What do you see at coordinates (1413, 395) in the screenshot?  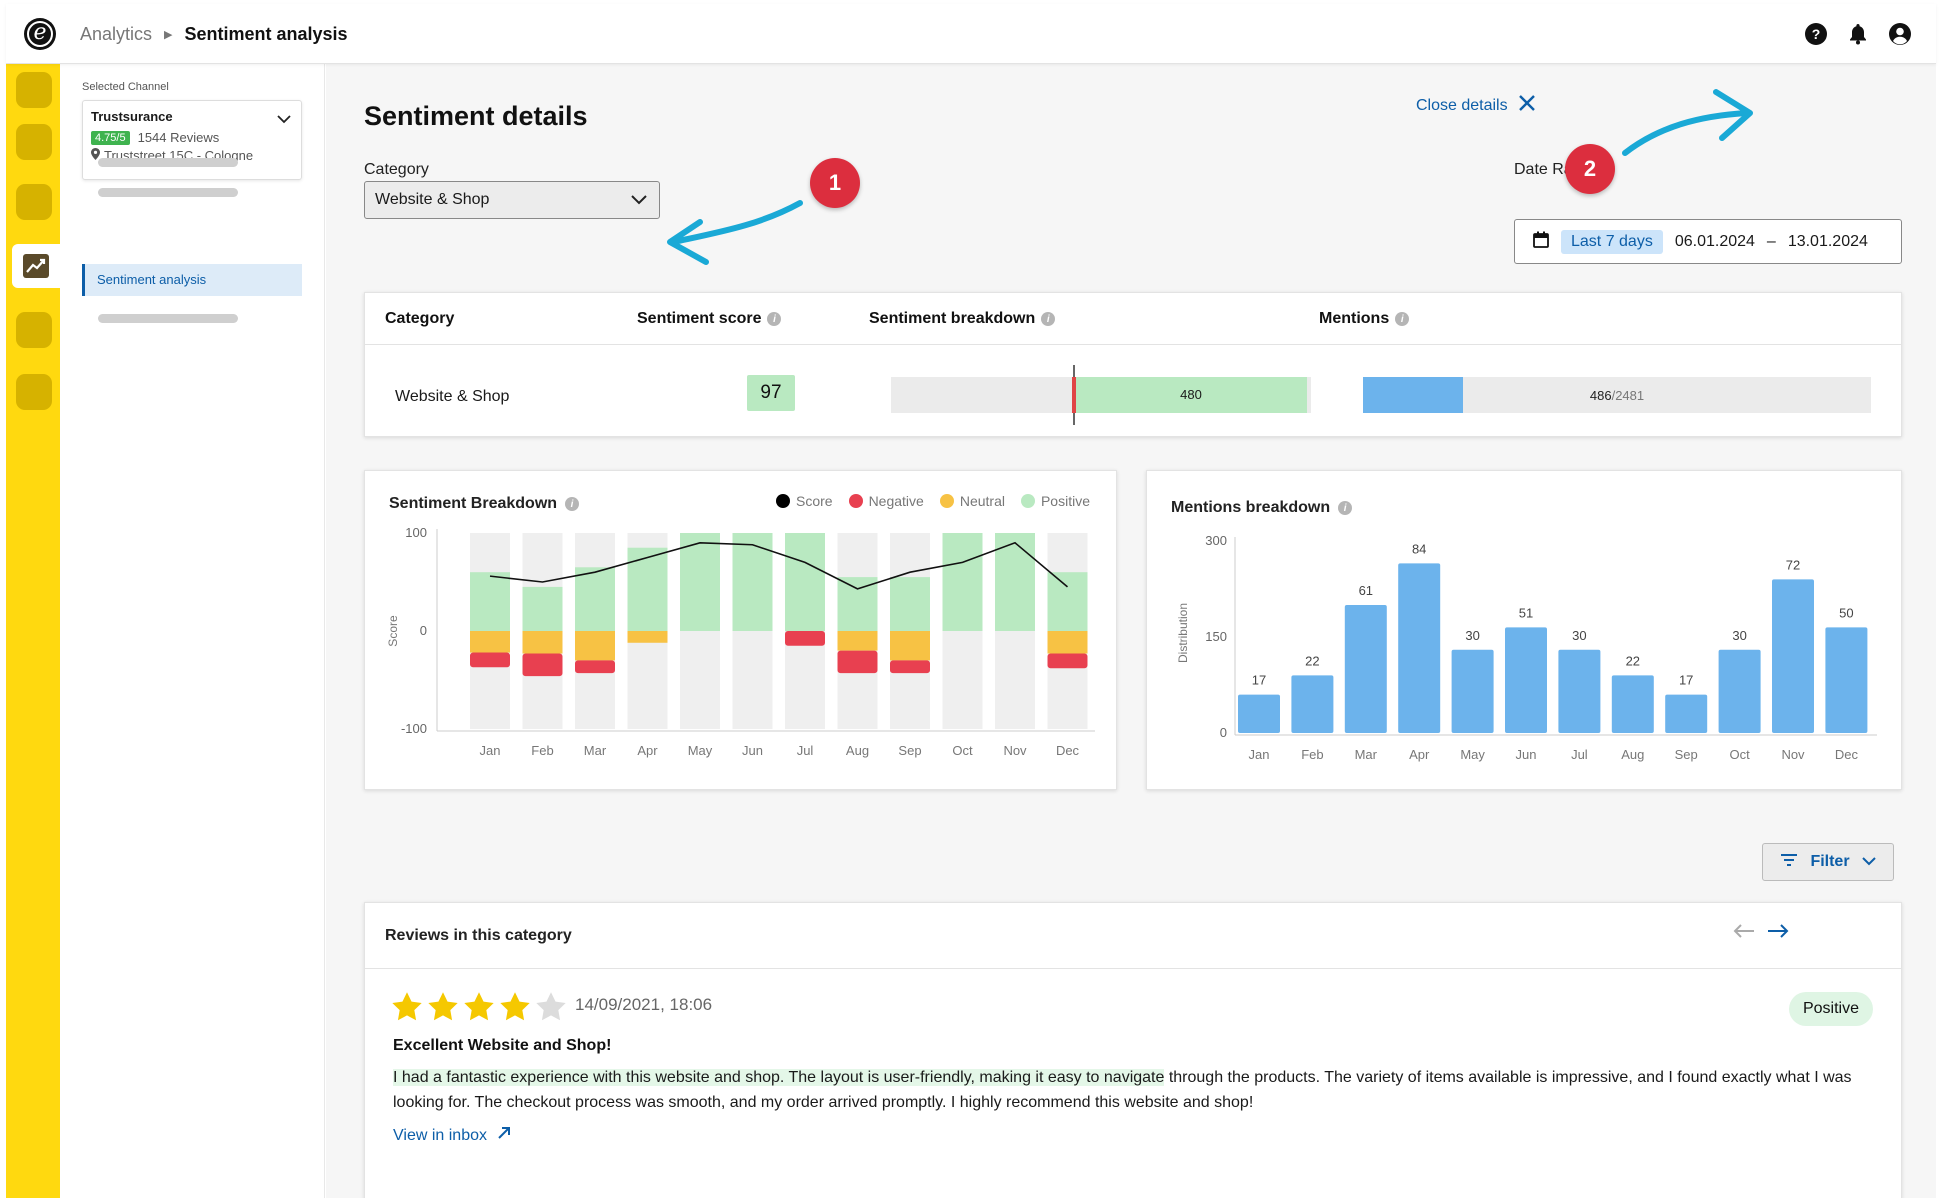 I see `mentions-bar-fill` at bounding box center [1413, 395].